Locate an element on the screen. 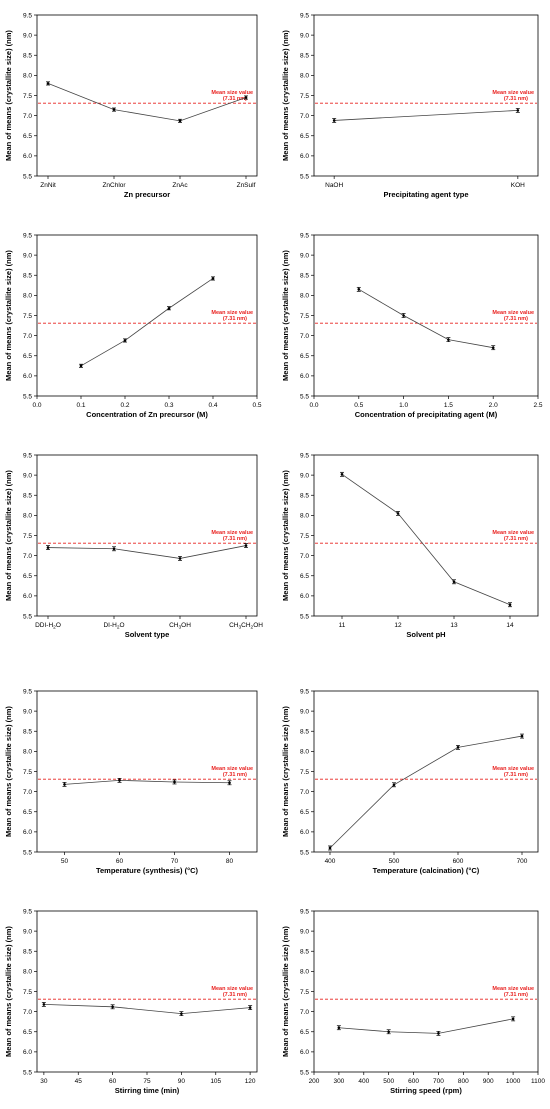 This screenshot has width=550, height=1109. x-tick-label: 45 is located at coordinates (79, 1081).